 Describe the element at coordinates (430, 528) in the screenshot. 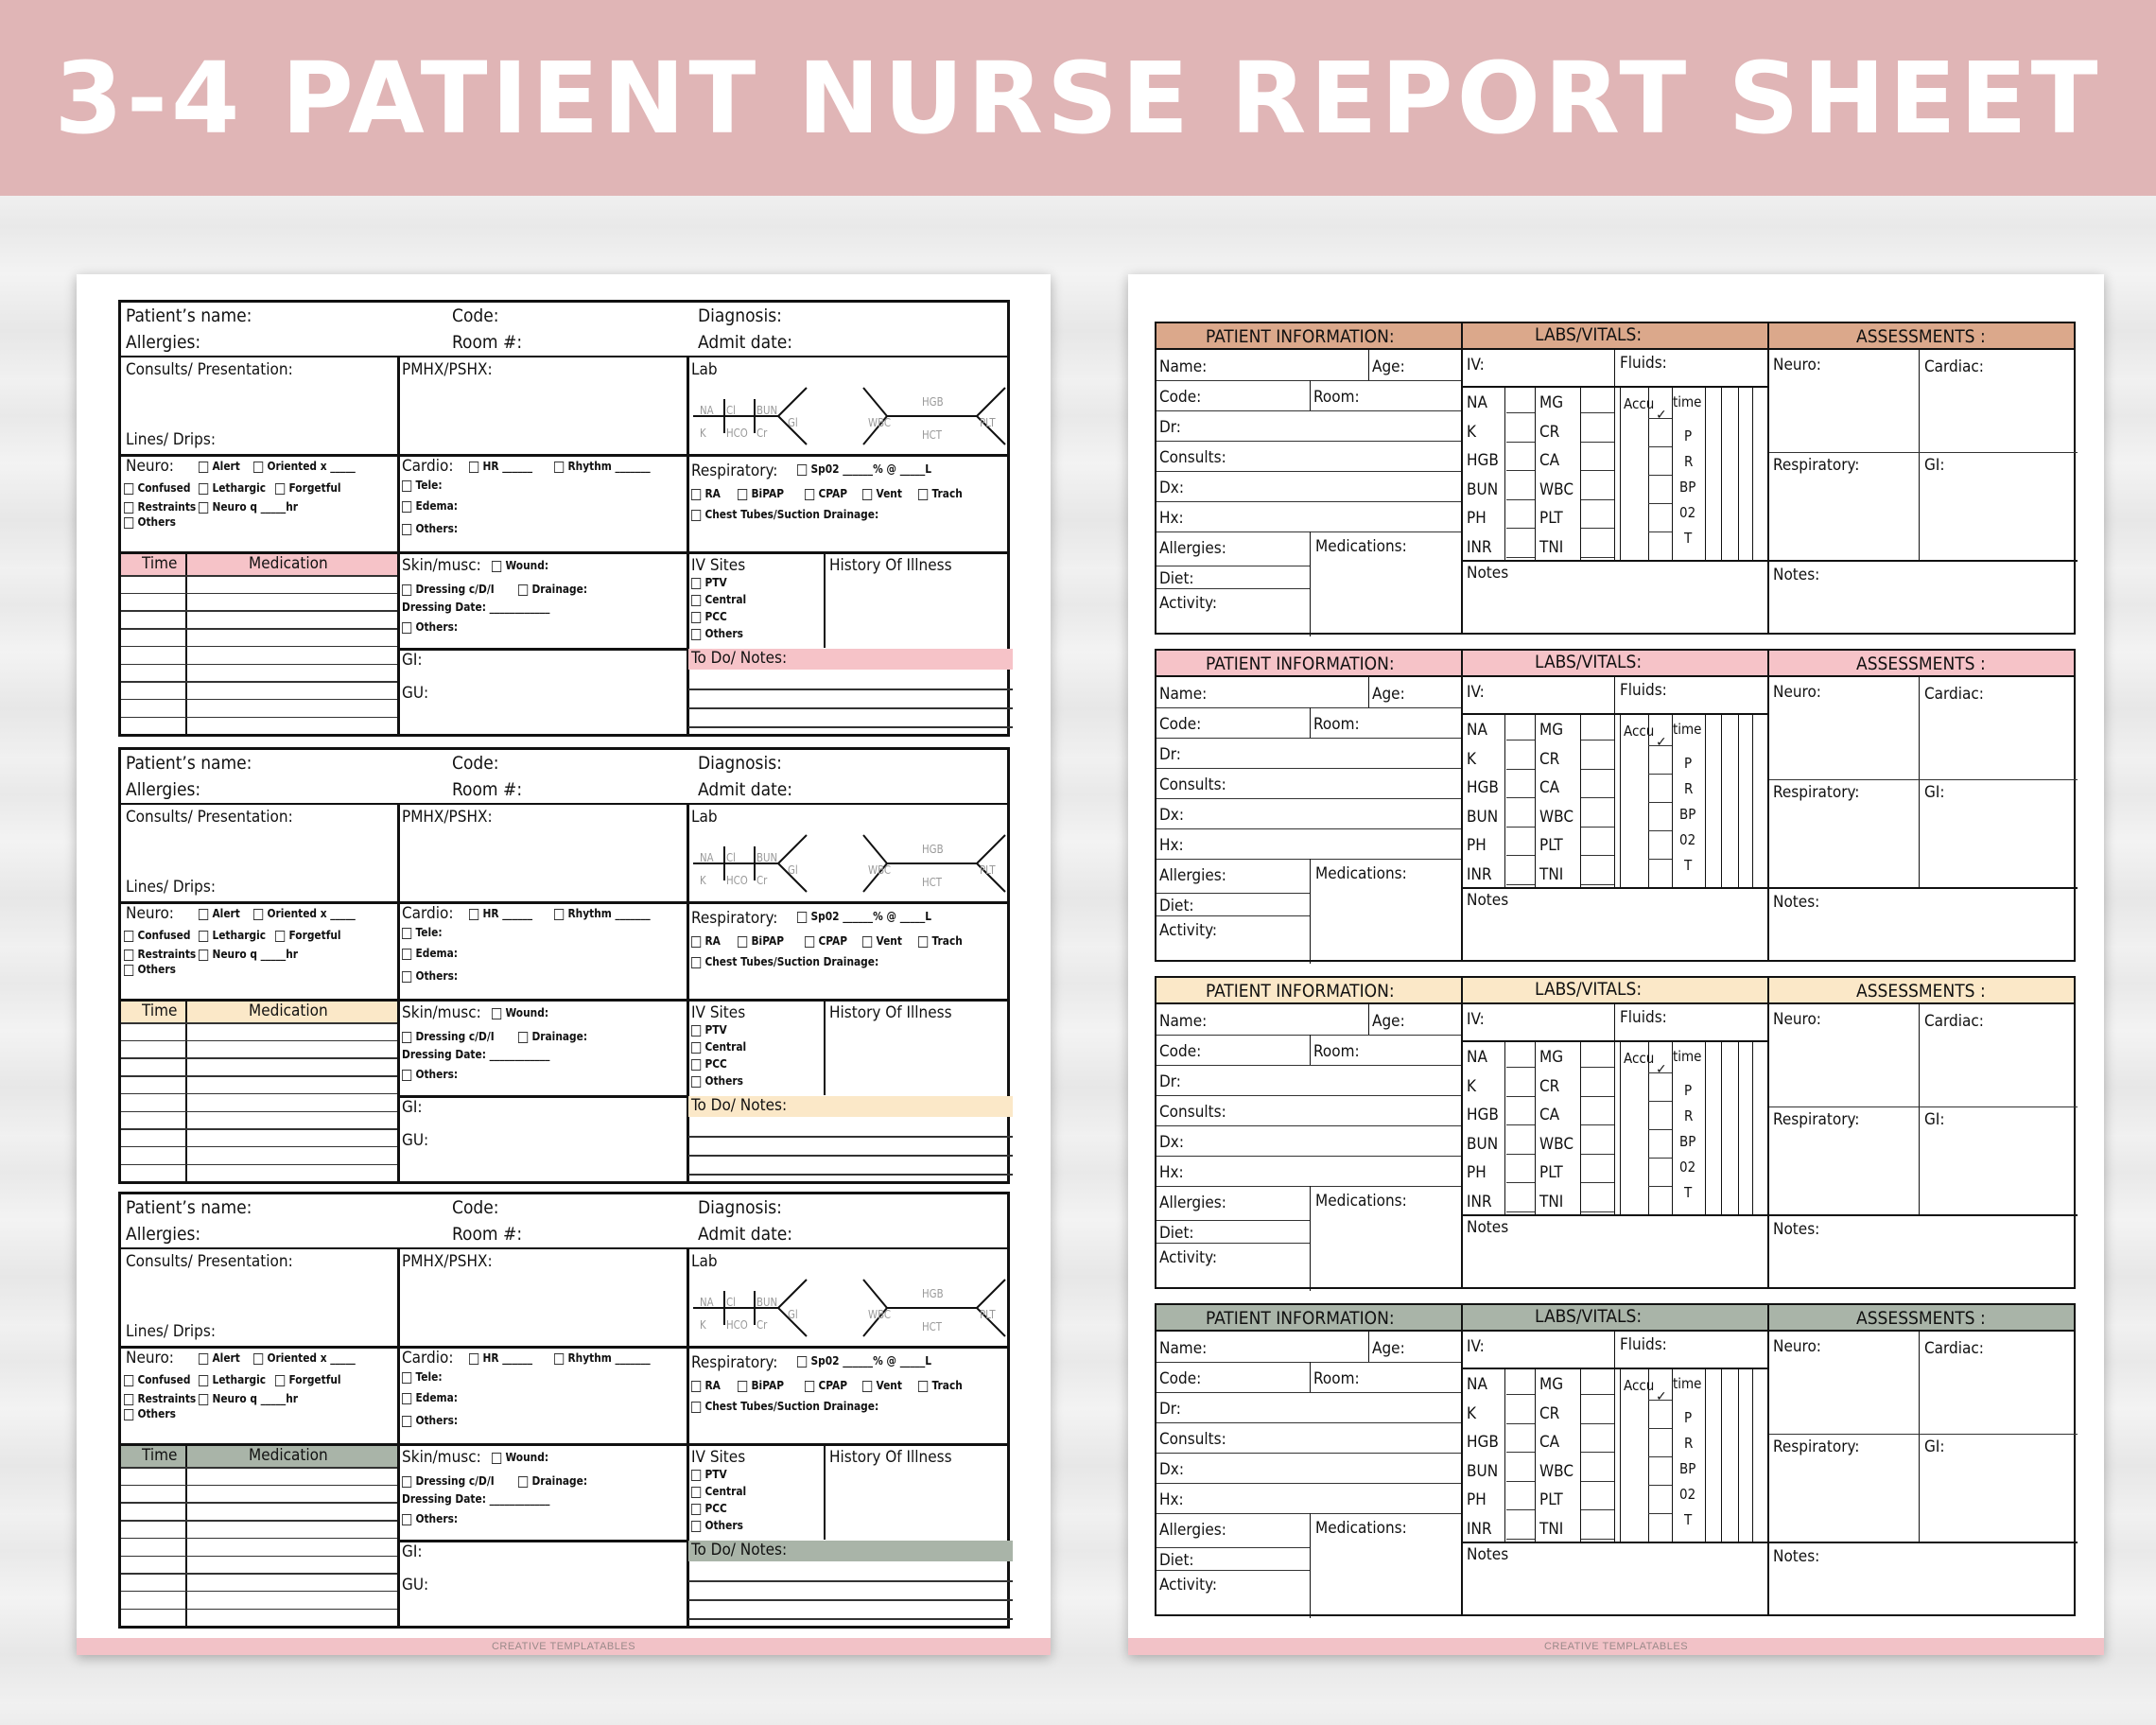

I see `cardio-others-checkbox: Others:` at that location.